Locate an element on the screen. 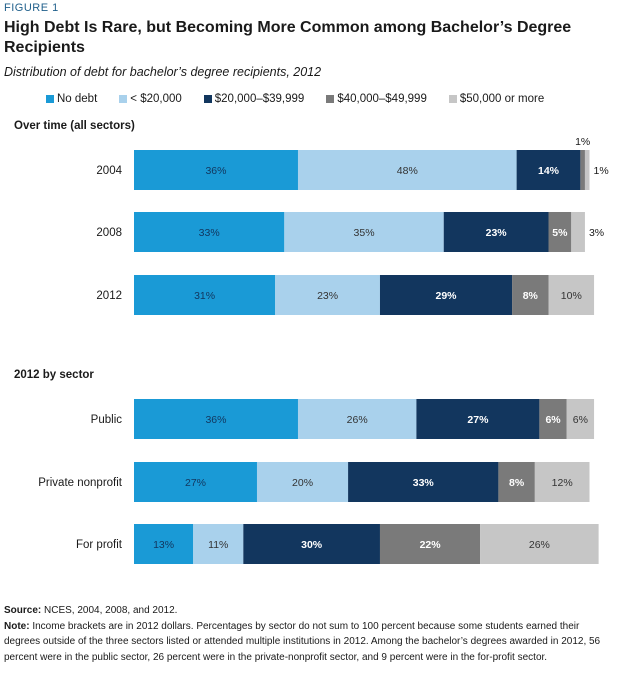 The image size is (620, 683). bar-for-profit-50-000-or-more is located at coordinates (539, 544).